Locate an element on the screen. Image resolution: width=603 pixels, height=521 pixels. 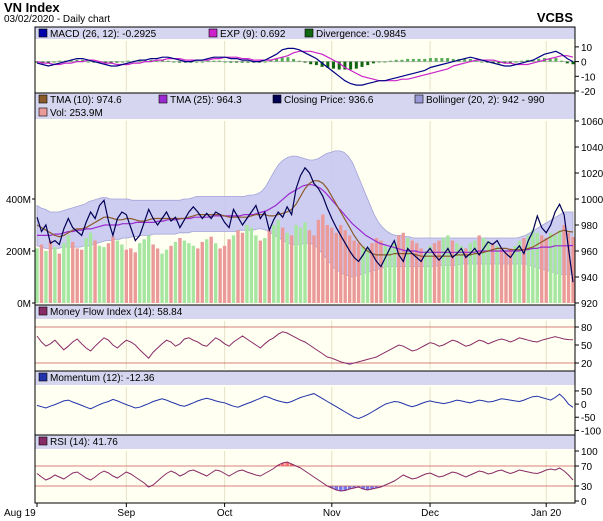
tma10-line is located at coordinates (305, 218).